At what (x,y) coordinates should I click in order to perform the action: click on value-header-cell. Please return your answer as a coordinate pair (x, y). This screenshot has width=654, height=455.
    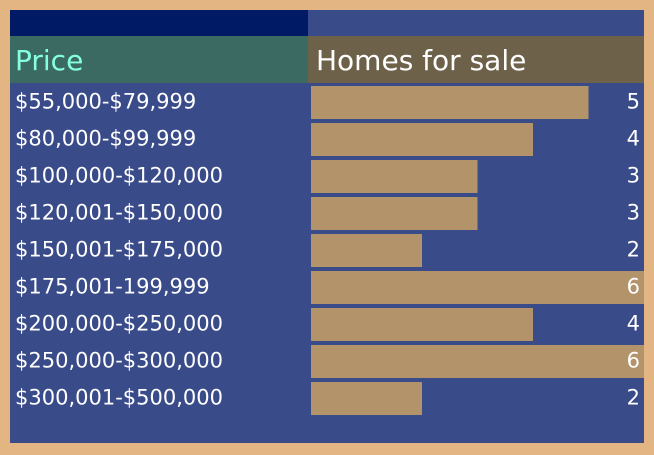
    Looking at the image, I should click on (476, 59).